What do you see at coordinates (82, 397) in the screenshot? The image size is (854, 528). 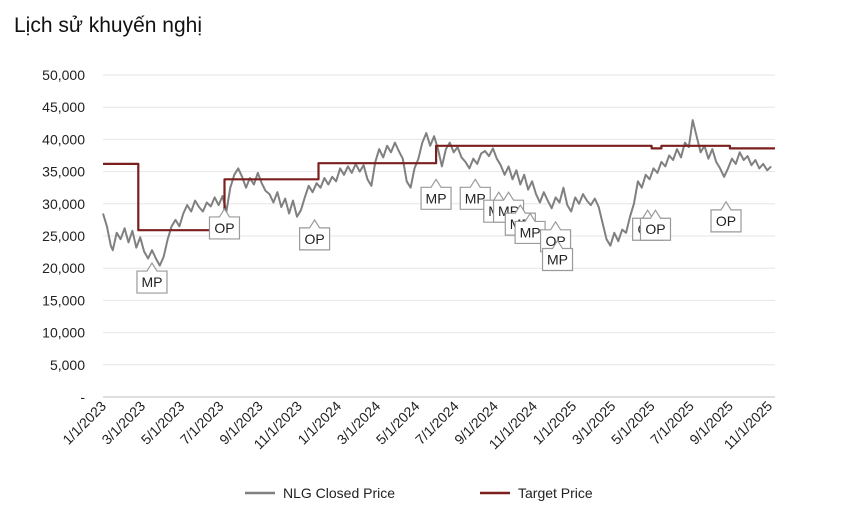 I see `y-tick-label: -` at bounding box center [82, 397].